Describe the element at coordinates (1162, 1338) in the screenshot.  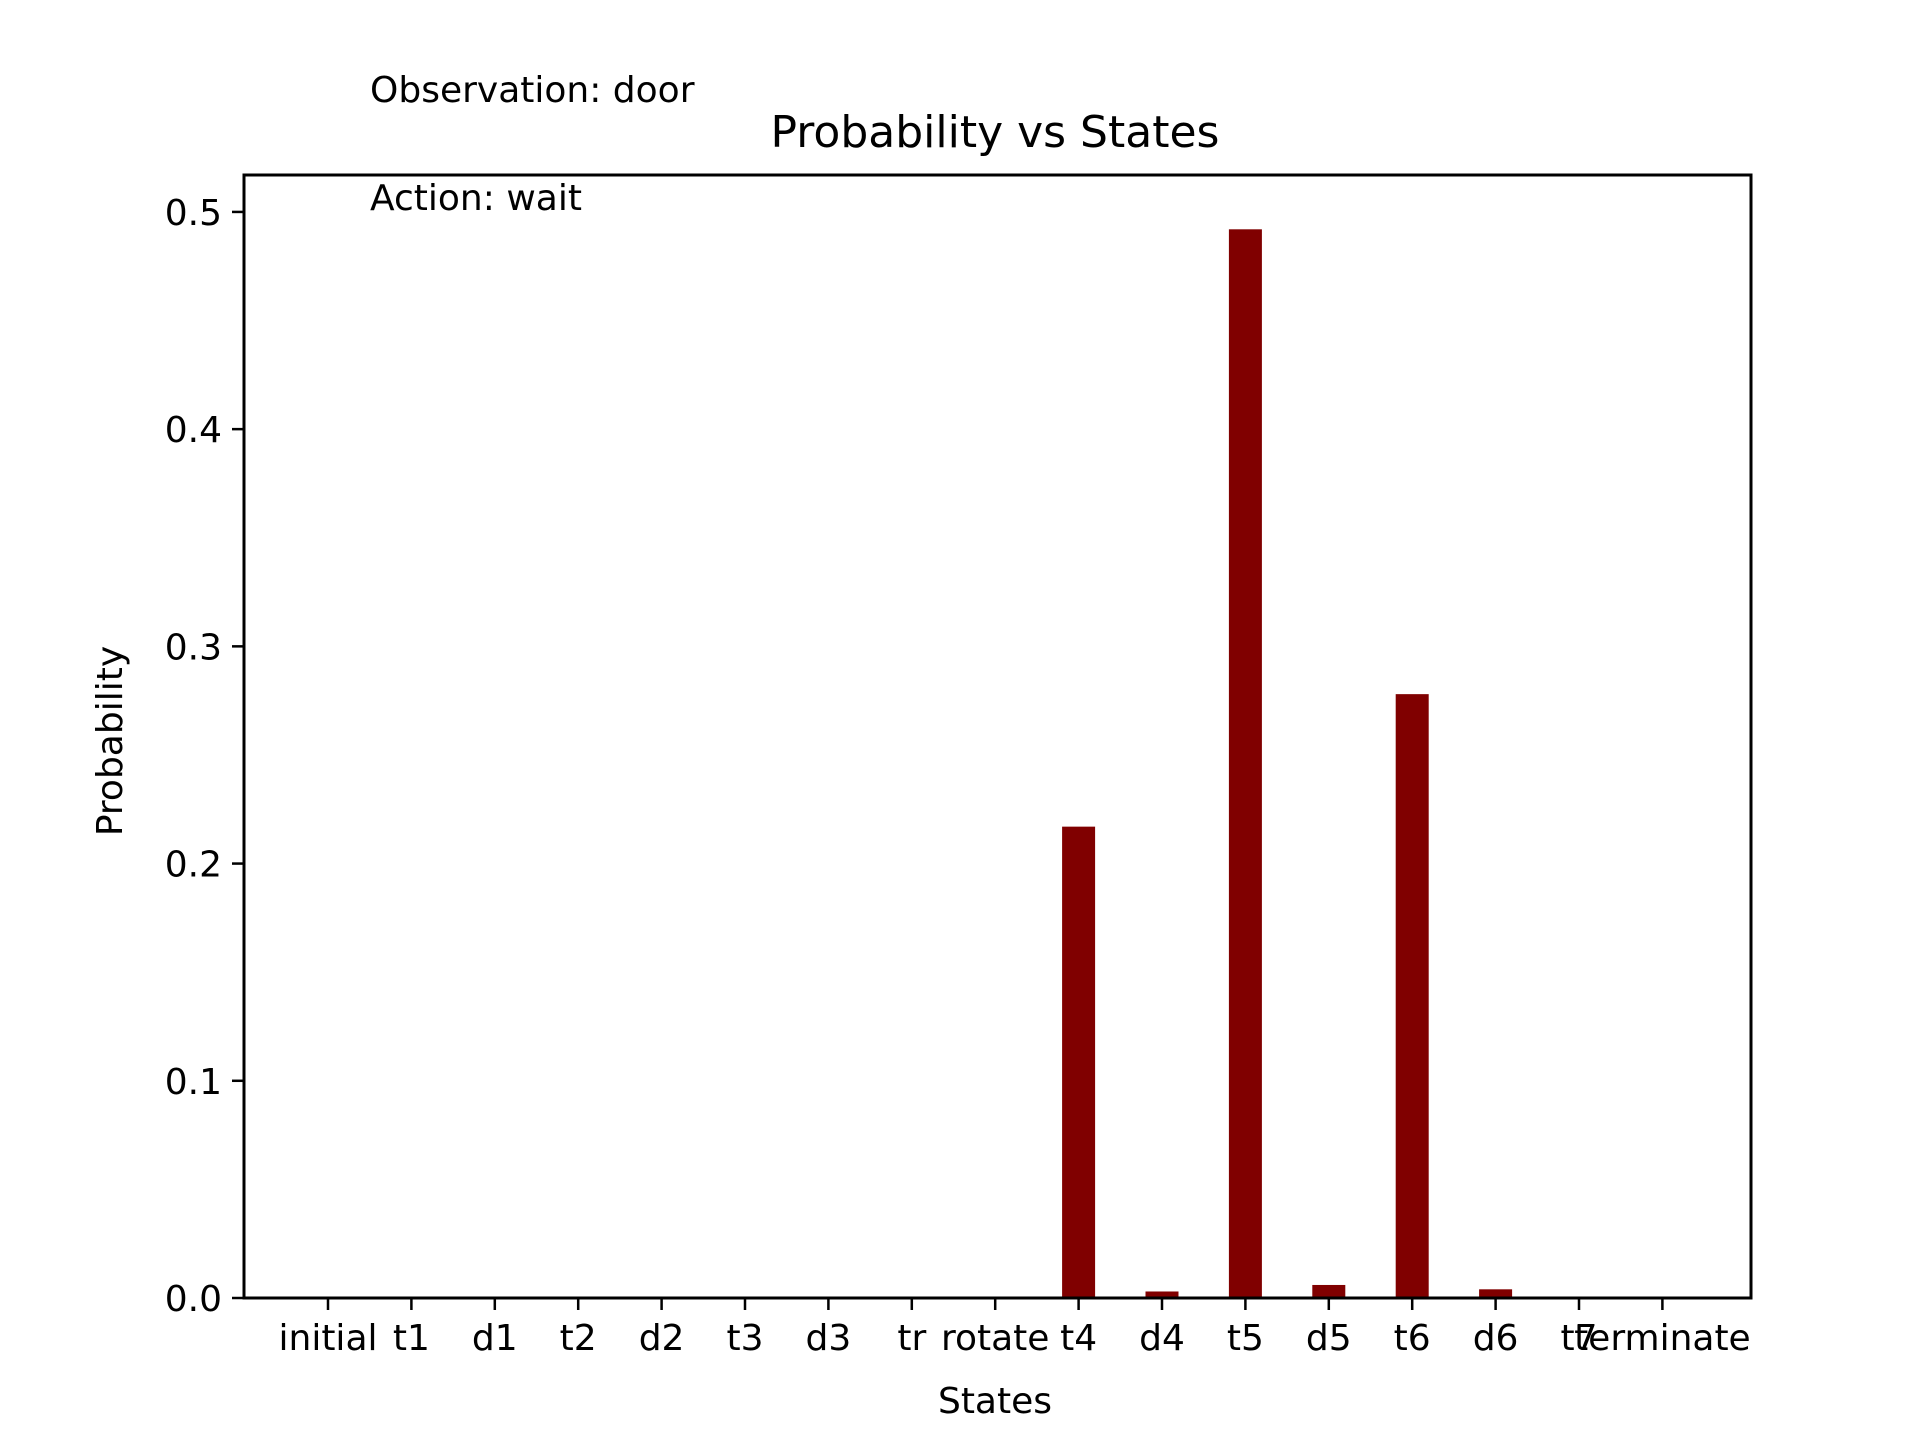
I see `x-tick-label: d4` at that location.